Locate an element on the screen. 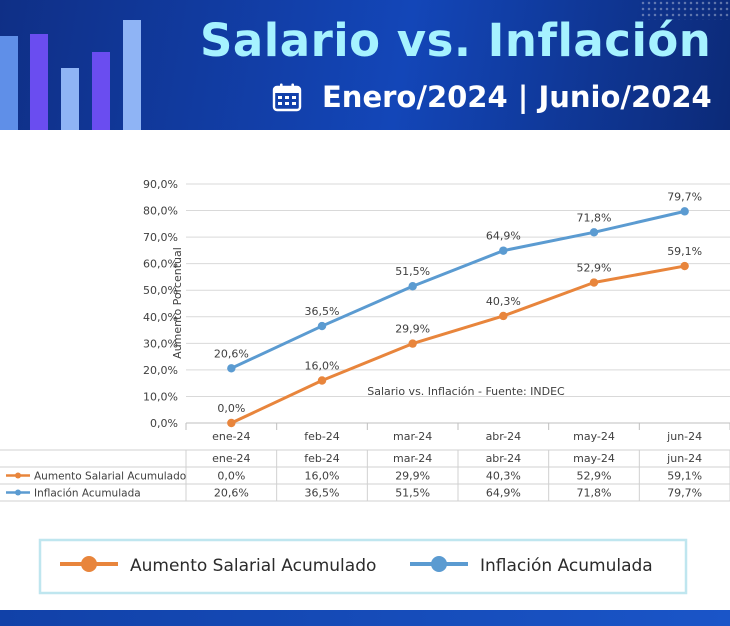 The image size is (730, 626). table-cell: 40,3% is located at coordinates (503, 476).